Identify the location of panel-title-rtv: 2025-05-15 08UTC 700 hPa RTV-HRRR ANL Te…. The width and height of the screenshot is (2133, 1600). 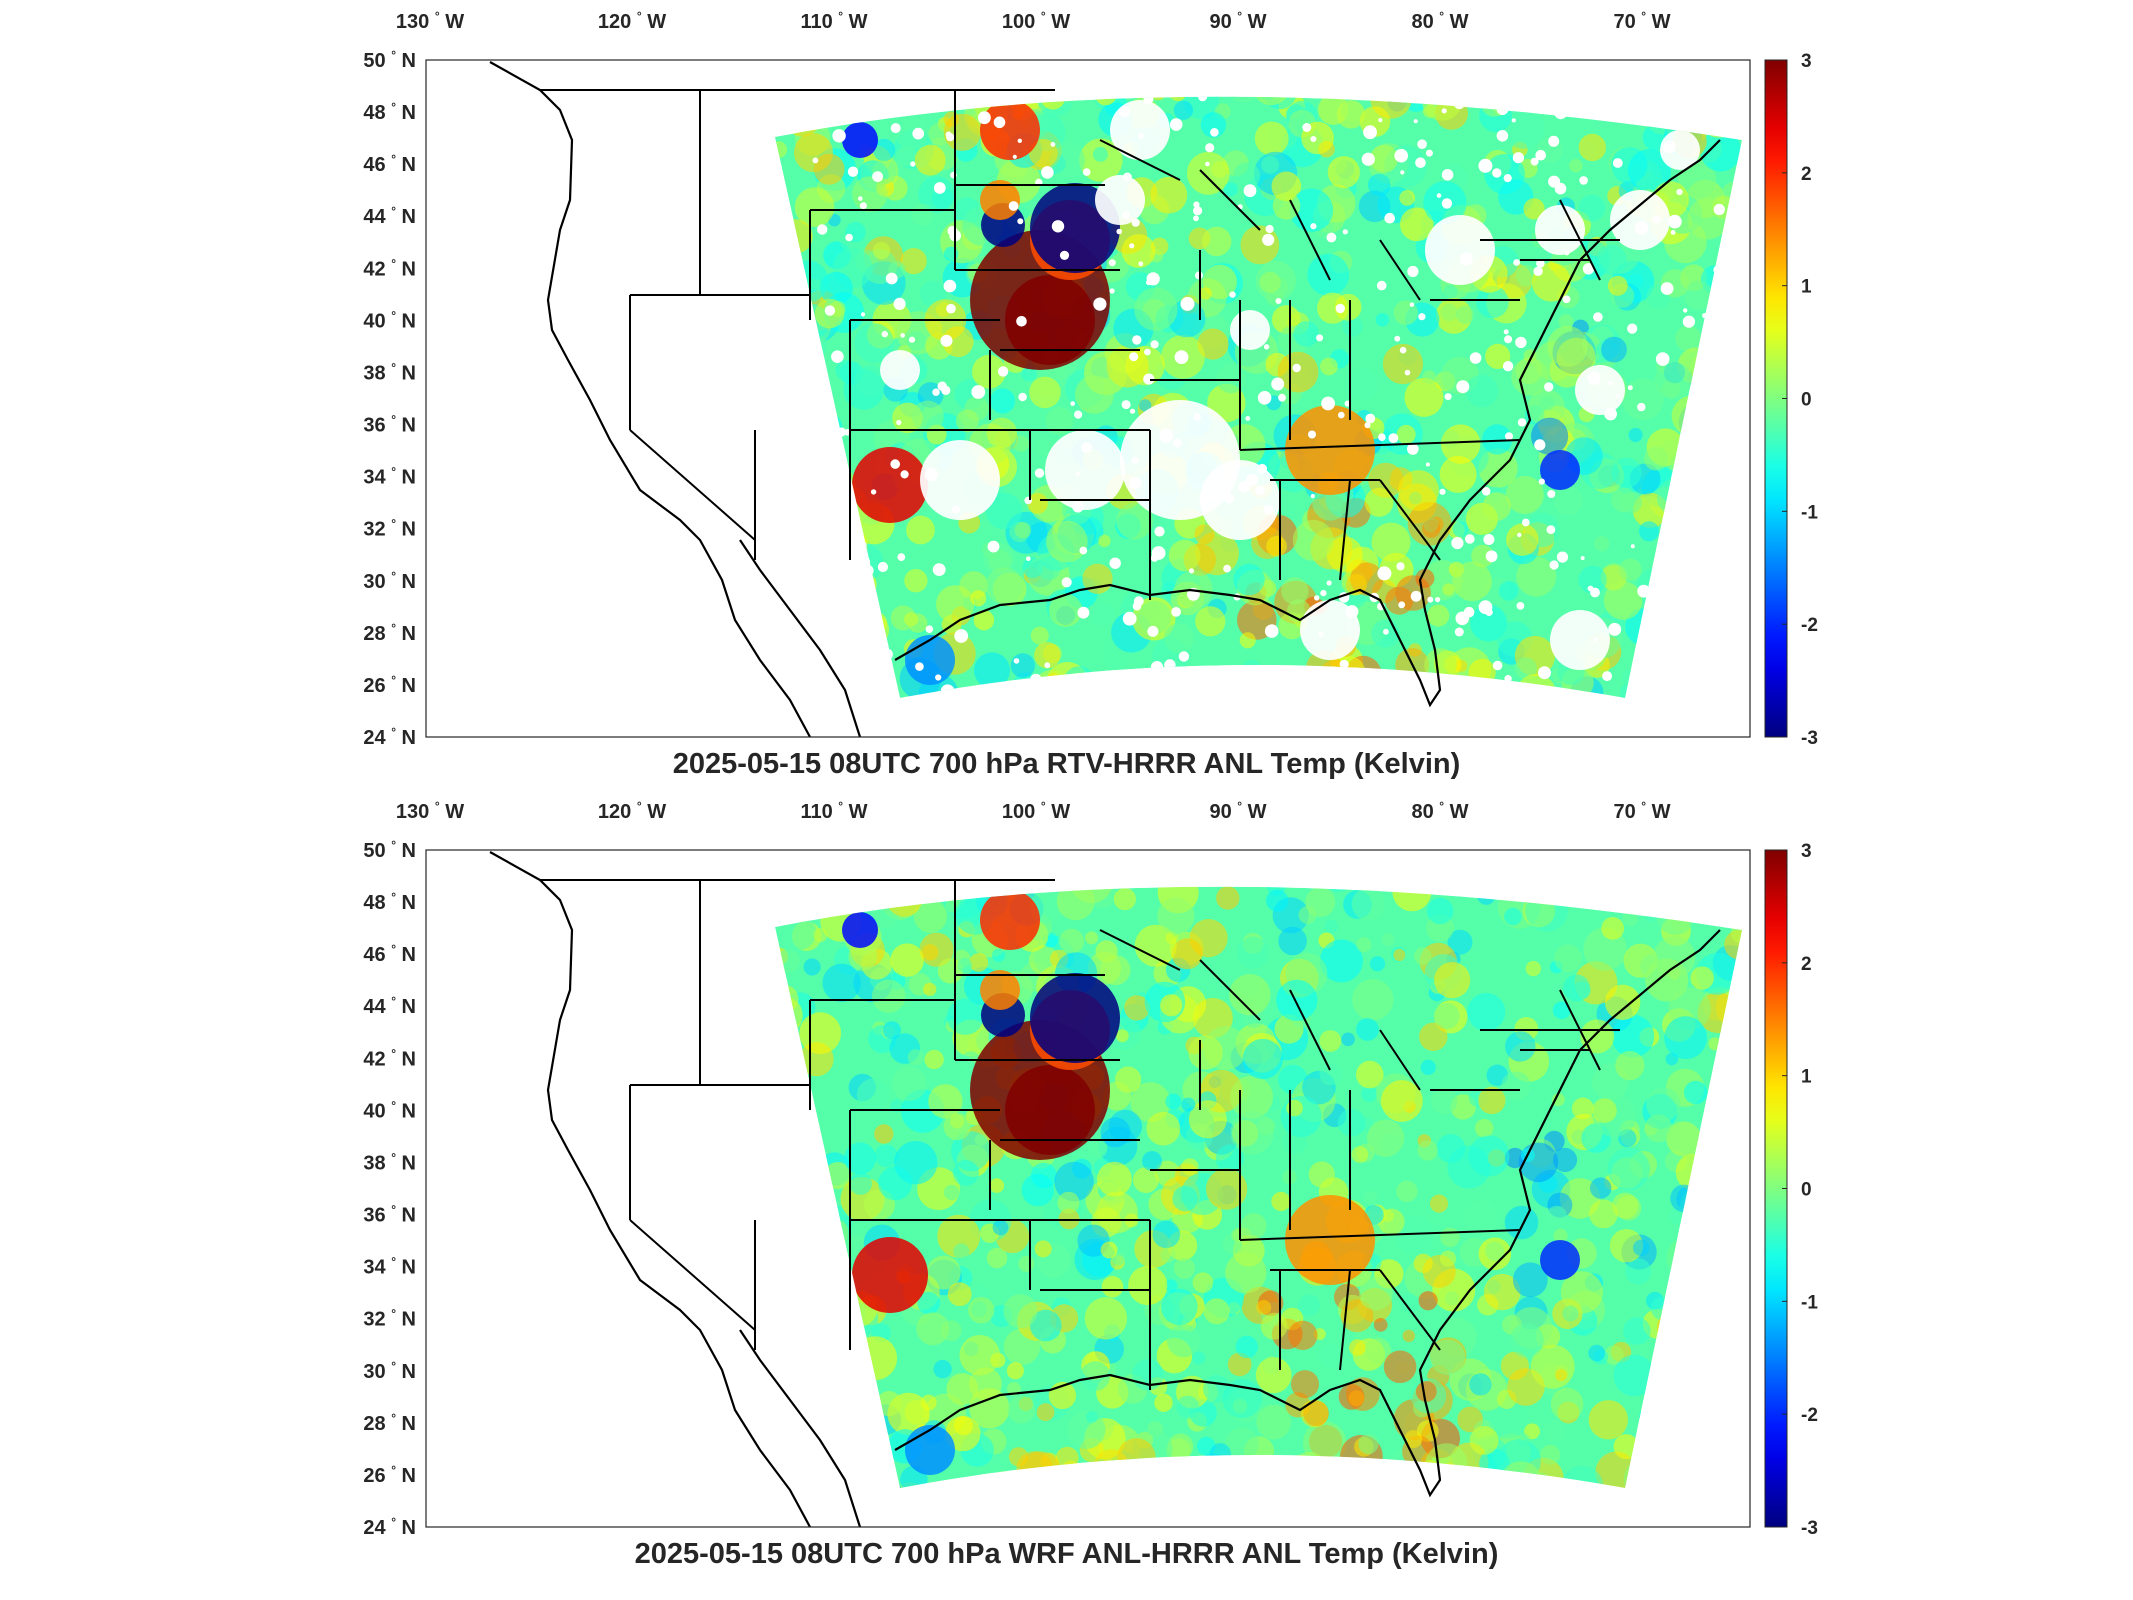
(1066, 764).